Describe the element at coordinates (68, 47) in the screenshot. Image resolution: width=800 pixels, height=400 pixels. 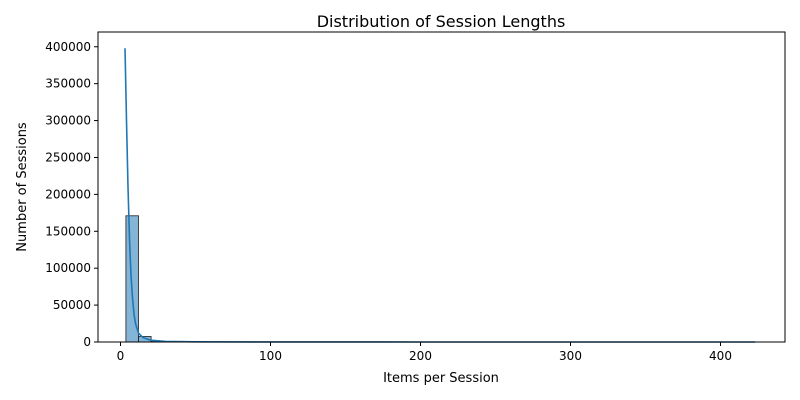
I see `y-tick-label: 400000` at that location.